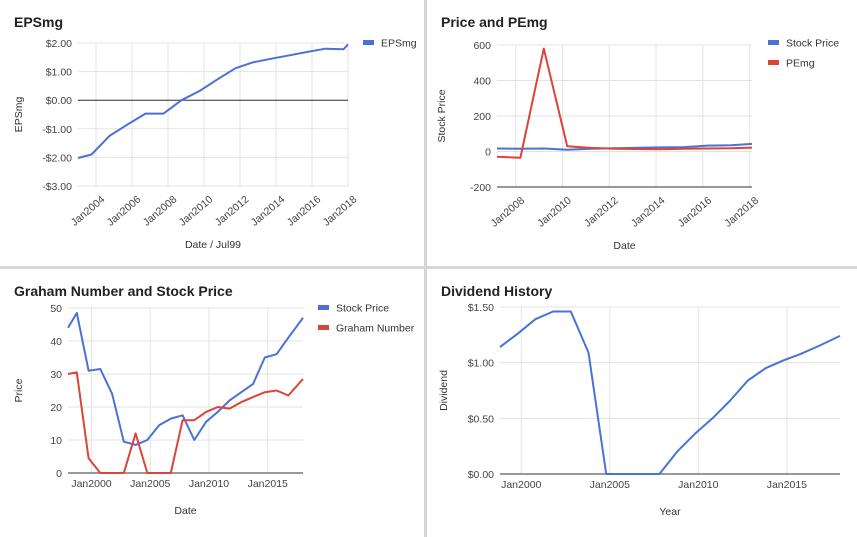 Image resolution: width=857 pixels, height=537 pixels. What do you see at coordinates (481, 308) in the screenshot?
I see `y-tick-label: $1.50` at bounding box center [481, 308].